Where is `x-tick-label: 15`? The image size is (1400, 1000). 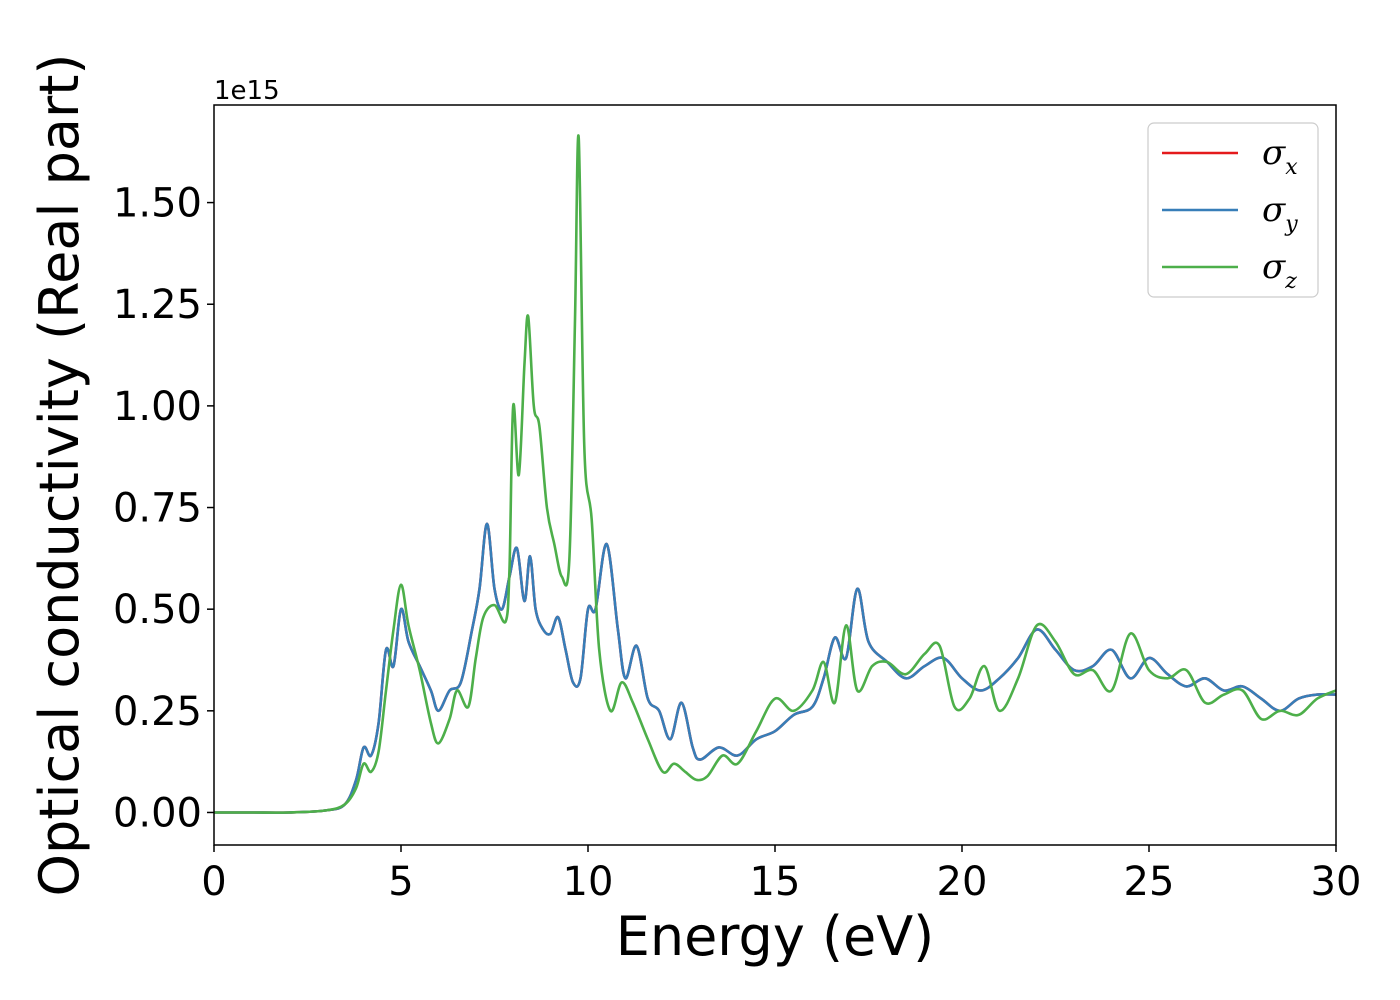 x-tick-label: 15 is located at coordinates (775, 882).